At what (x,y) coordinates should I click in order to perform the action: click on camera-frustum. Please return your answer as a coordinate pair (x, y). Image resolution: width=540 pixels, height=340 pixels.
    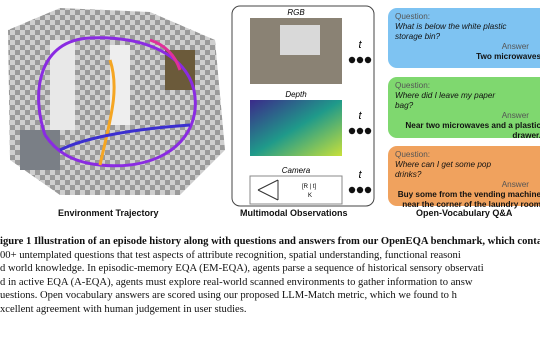
    Looking at the image, I should click on (268, 190).